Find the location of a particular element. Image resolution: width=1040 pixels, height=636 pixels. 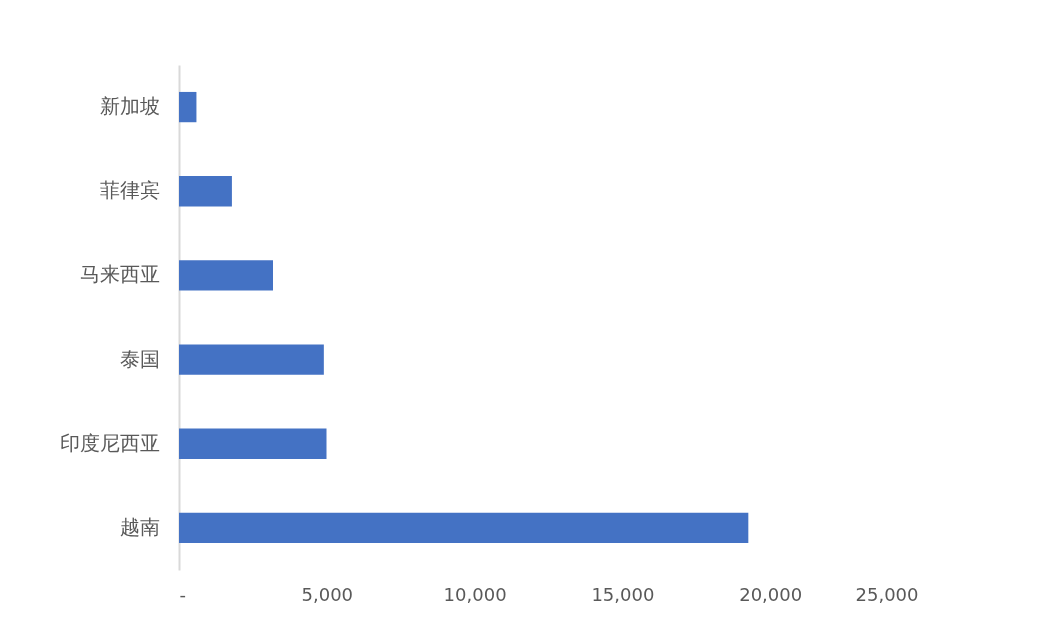

y-tick-label: 菲律宾 is located at coordinates (129, 190).